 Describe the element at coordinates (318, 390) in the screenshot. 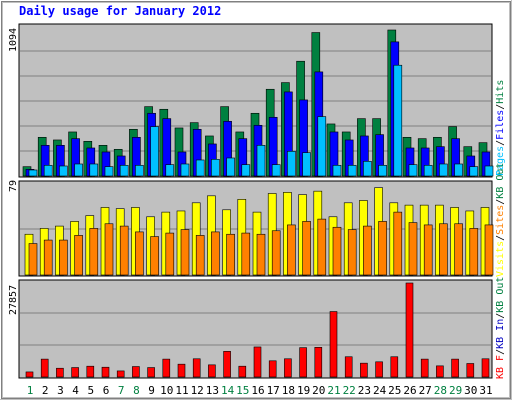

I see `x-tick-label: 20` at that location.